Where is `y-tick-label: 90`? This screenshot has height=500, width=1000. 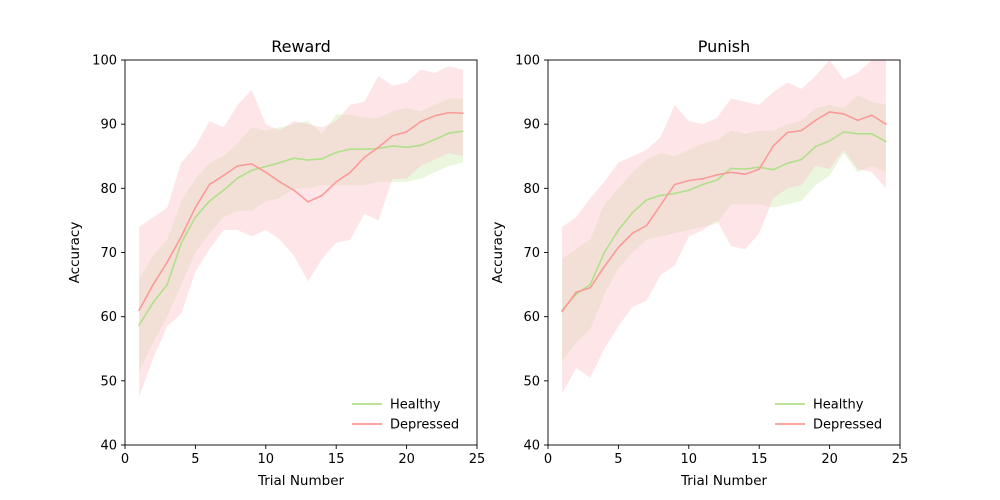 y-tick-label: 90 is located at coordinates (108, 125).